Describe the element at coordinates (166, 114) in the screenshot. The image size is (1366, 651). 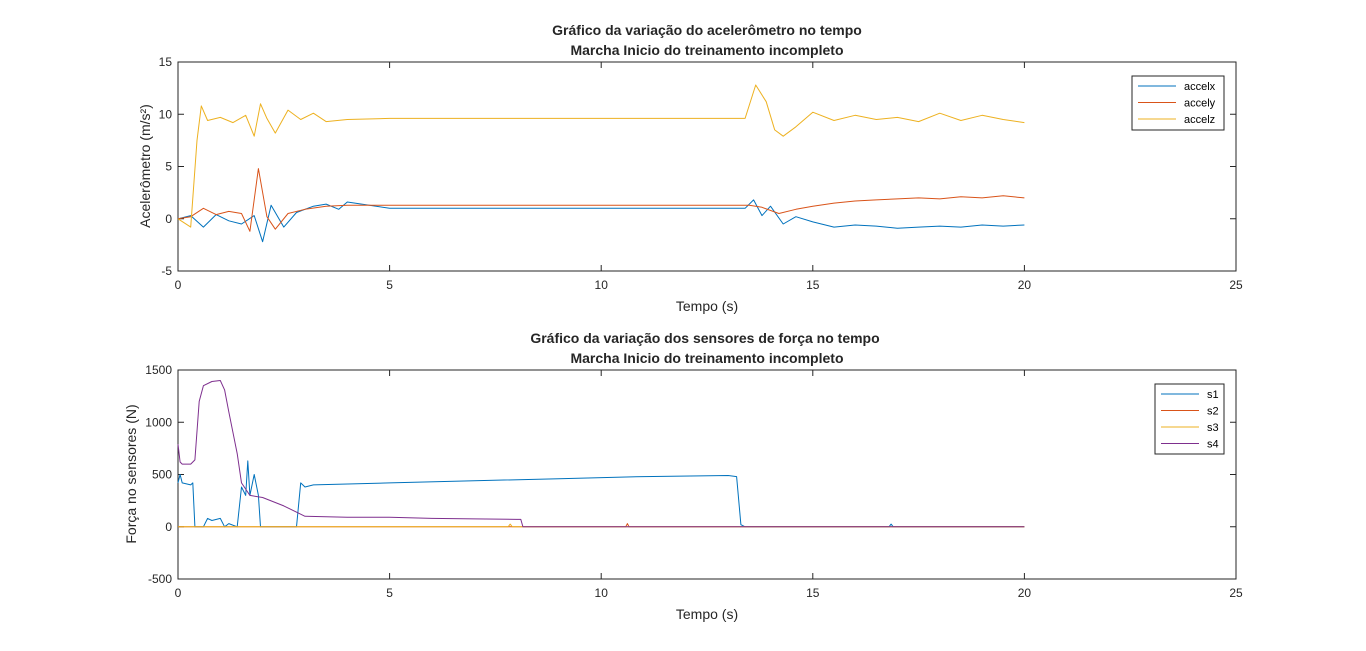
I see `y-tick-label: 10` at that location.